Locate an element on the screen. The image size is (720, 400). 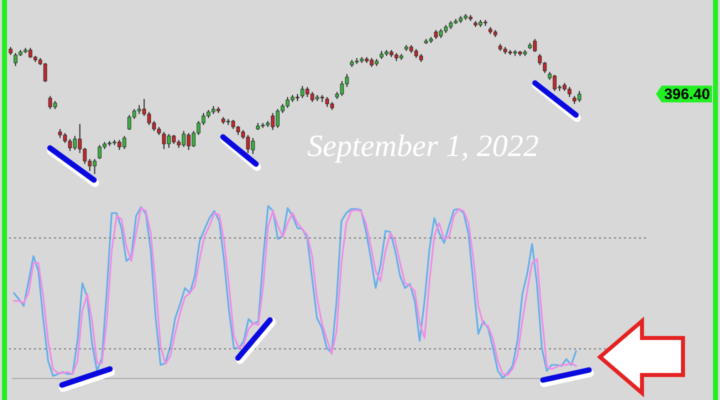
text: 396.40 is located at coordinates (687, 94).